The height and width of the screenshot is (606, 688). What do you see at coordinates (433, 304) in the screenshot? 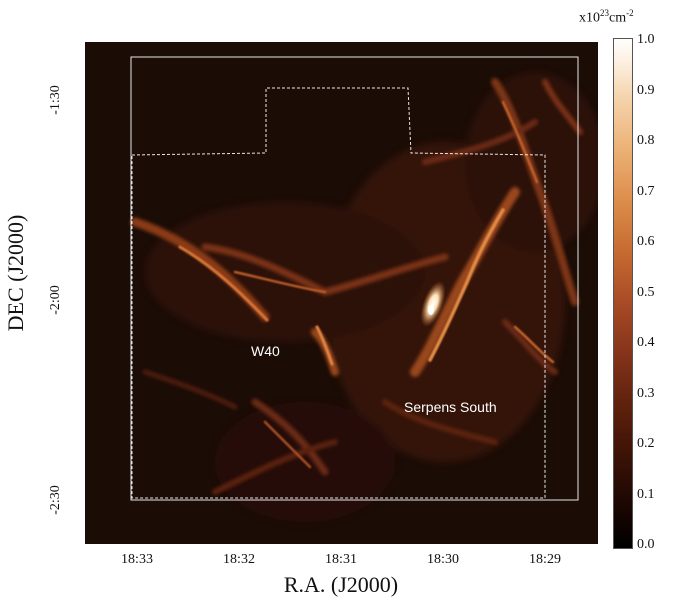
I see `serpens-south-core` at bounding box center [433, 304].